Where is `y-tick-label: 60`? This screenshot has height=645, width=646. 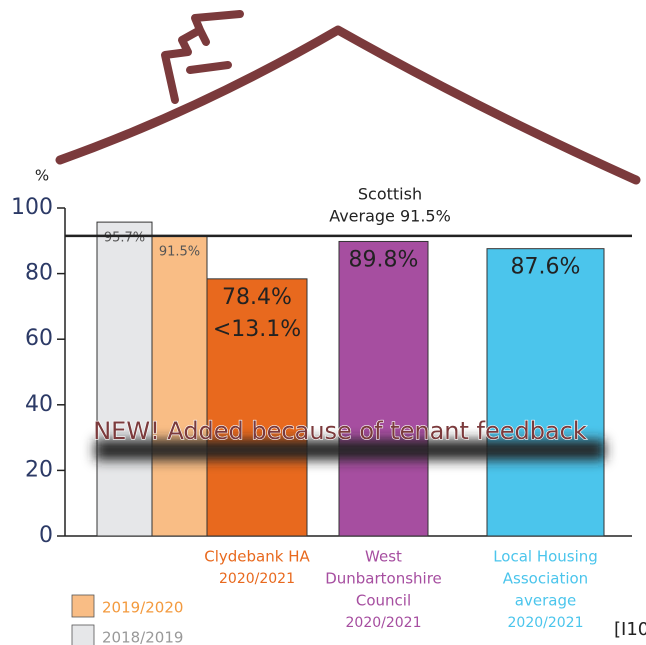
y-tick-label: 60 is located at coordinates (39, 338).